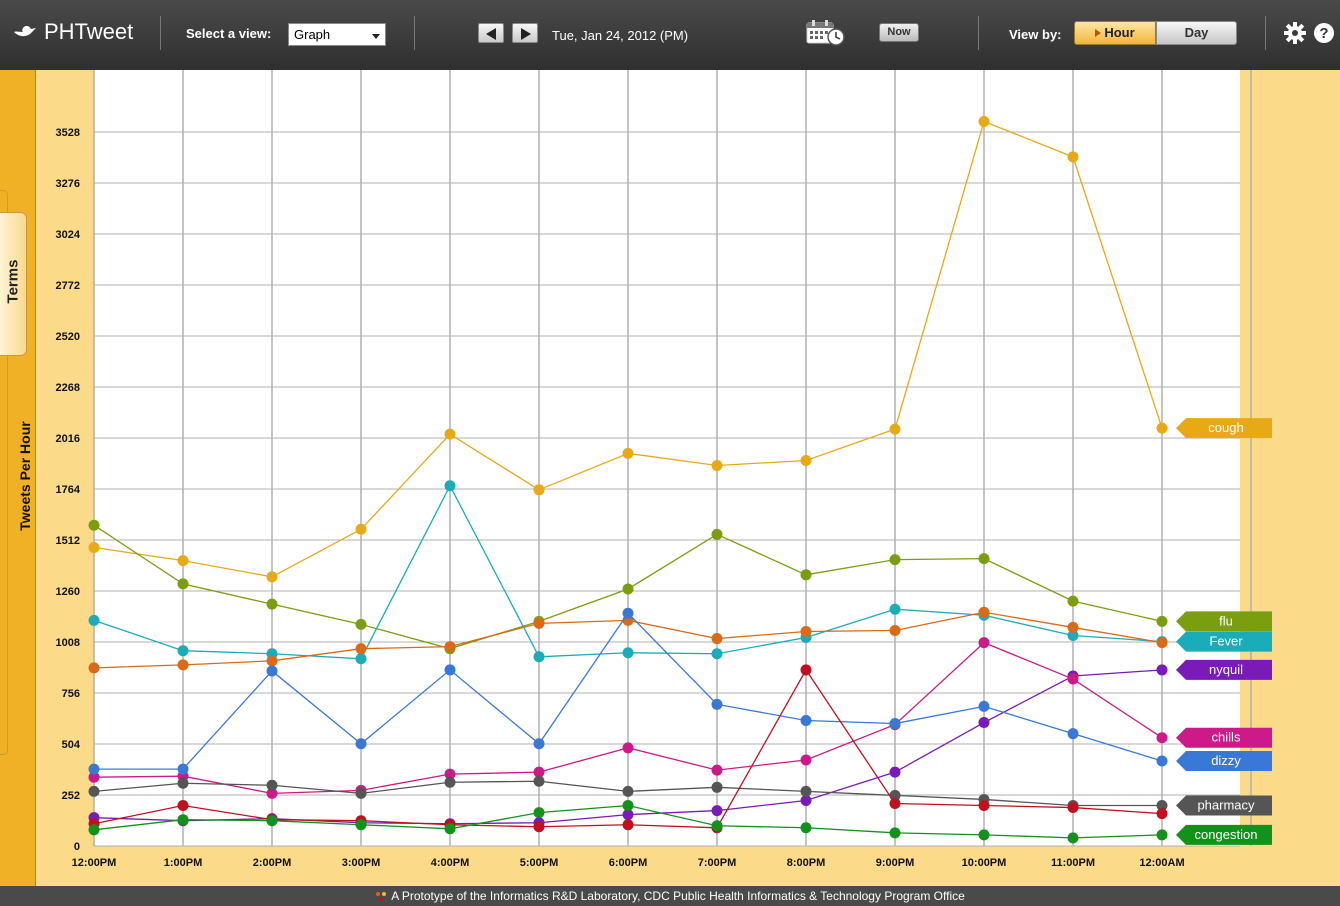 The width and height of the screenshot is (1340, 906). What do you see at coordinates (525, 33) in the screenshot?
I see `next-button` at bounding box center [525, 33].